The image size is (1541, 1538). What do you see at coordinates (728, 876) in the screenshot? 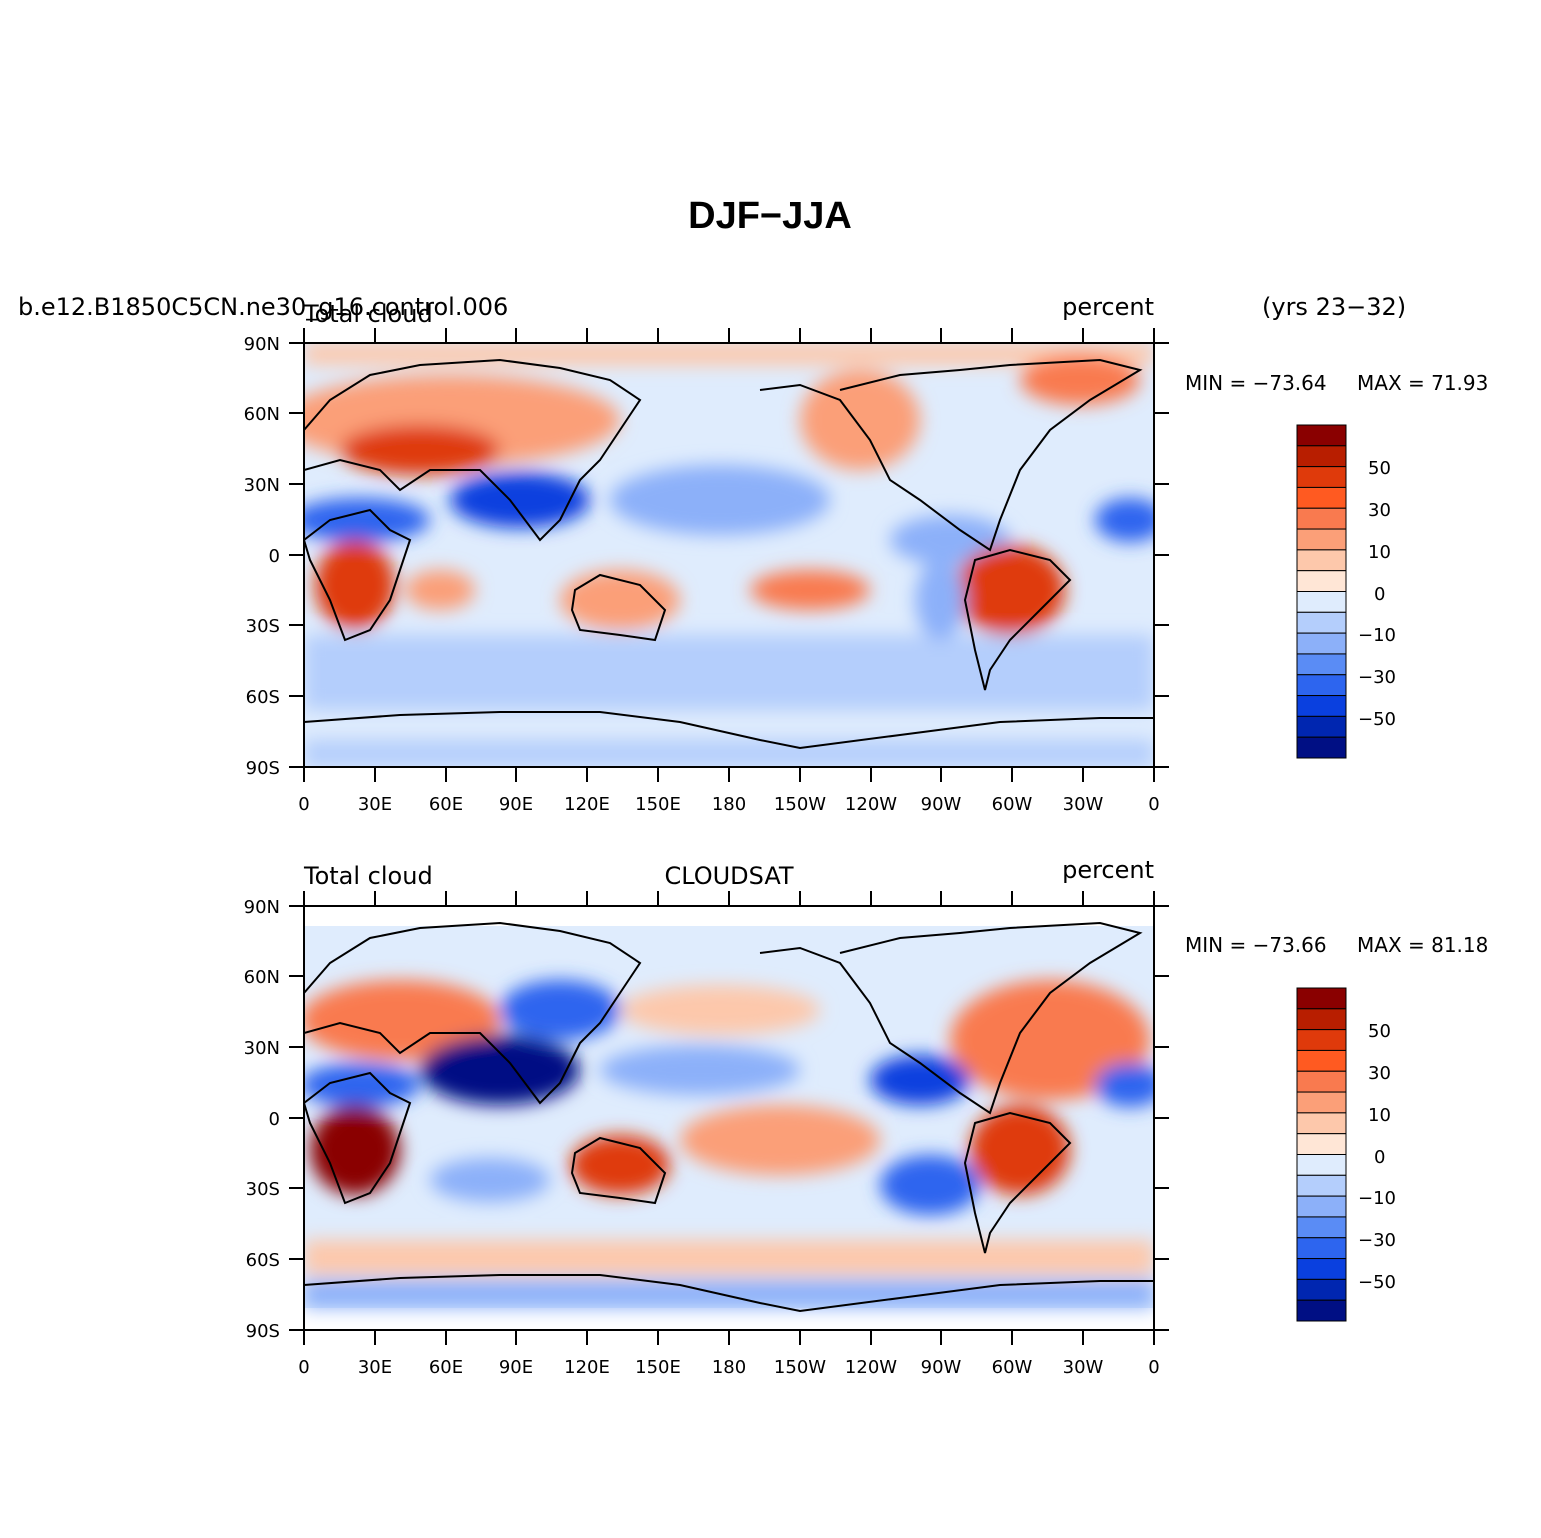
I see `panel-obs-center-label: CLOUDSAT` at bounding box center [728, 876].